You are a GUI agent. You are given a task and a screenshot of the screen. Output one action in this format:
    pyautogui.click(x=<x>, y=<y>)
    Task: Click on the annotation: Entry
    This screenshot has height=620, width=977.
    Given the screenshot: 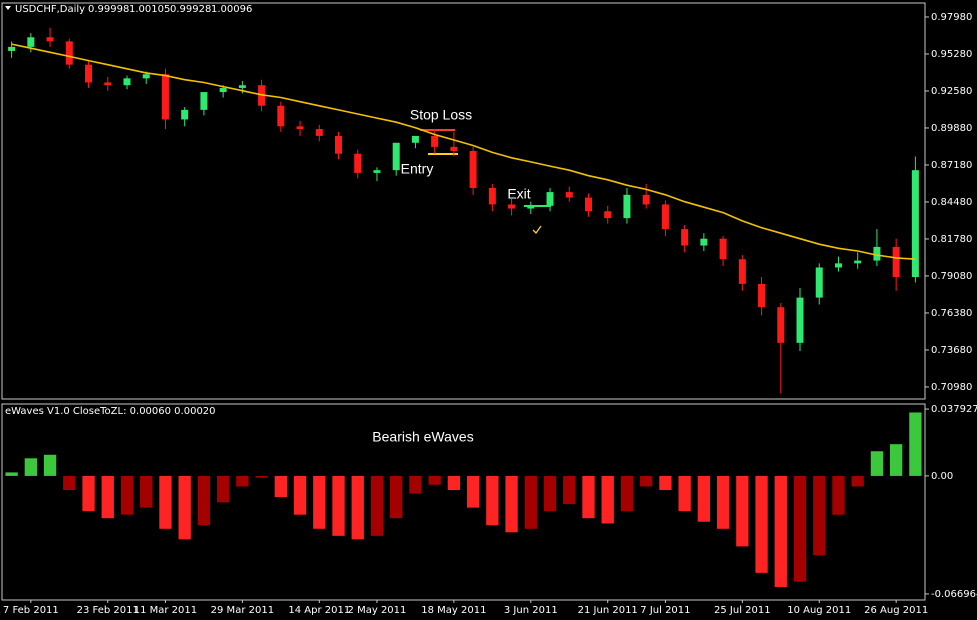 What is the action you would take?
    pyautogui.click(x=417, y=169)
    